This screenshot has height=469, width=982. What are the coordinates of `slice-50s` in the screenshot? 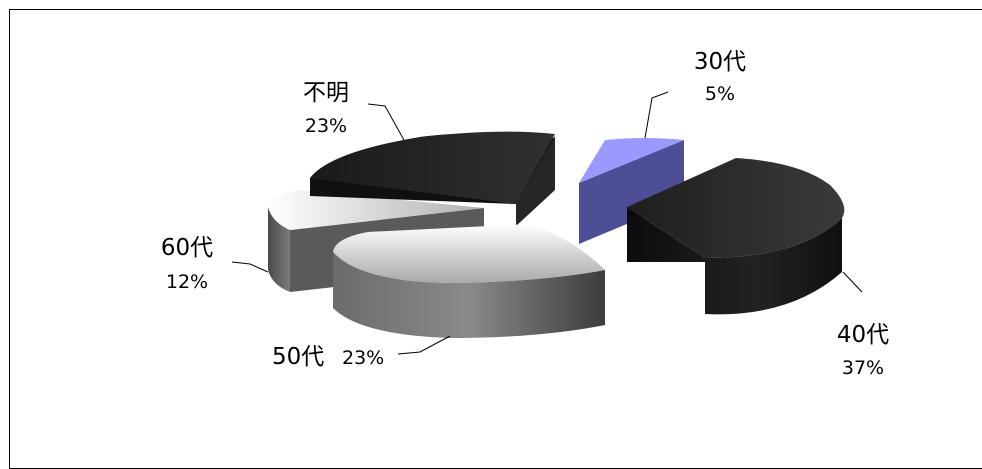 It's located at (469, 281).